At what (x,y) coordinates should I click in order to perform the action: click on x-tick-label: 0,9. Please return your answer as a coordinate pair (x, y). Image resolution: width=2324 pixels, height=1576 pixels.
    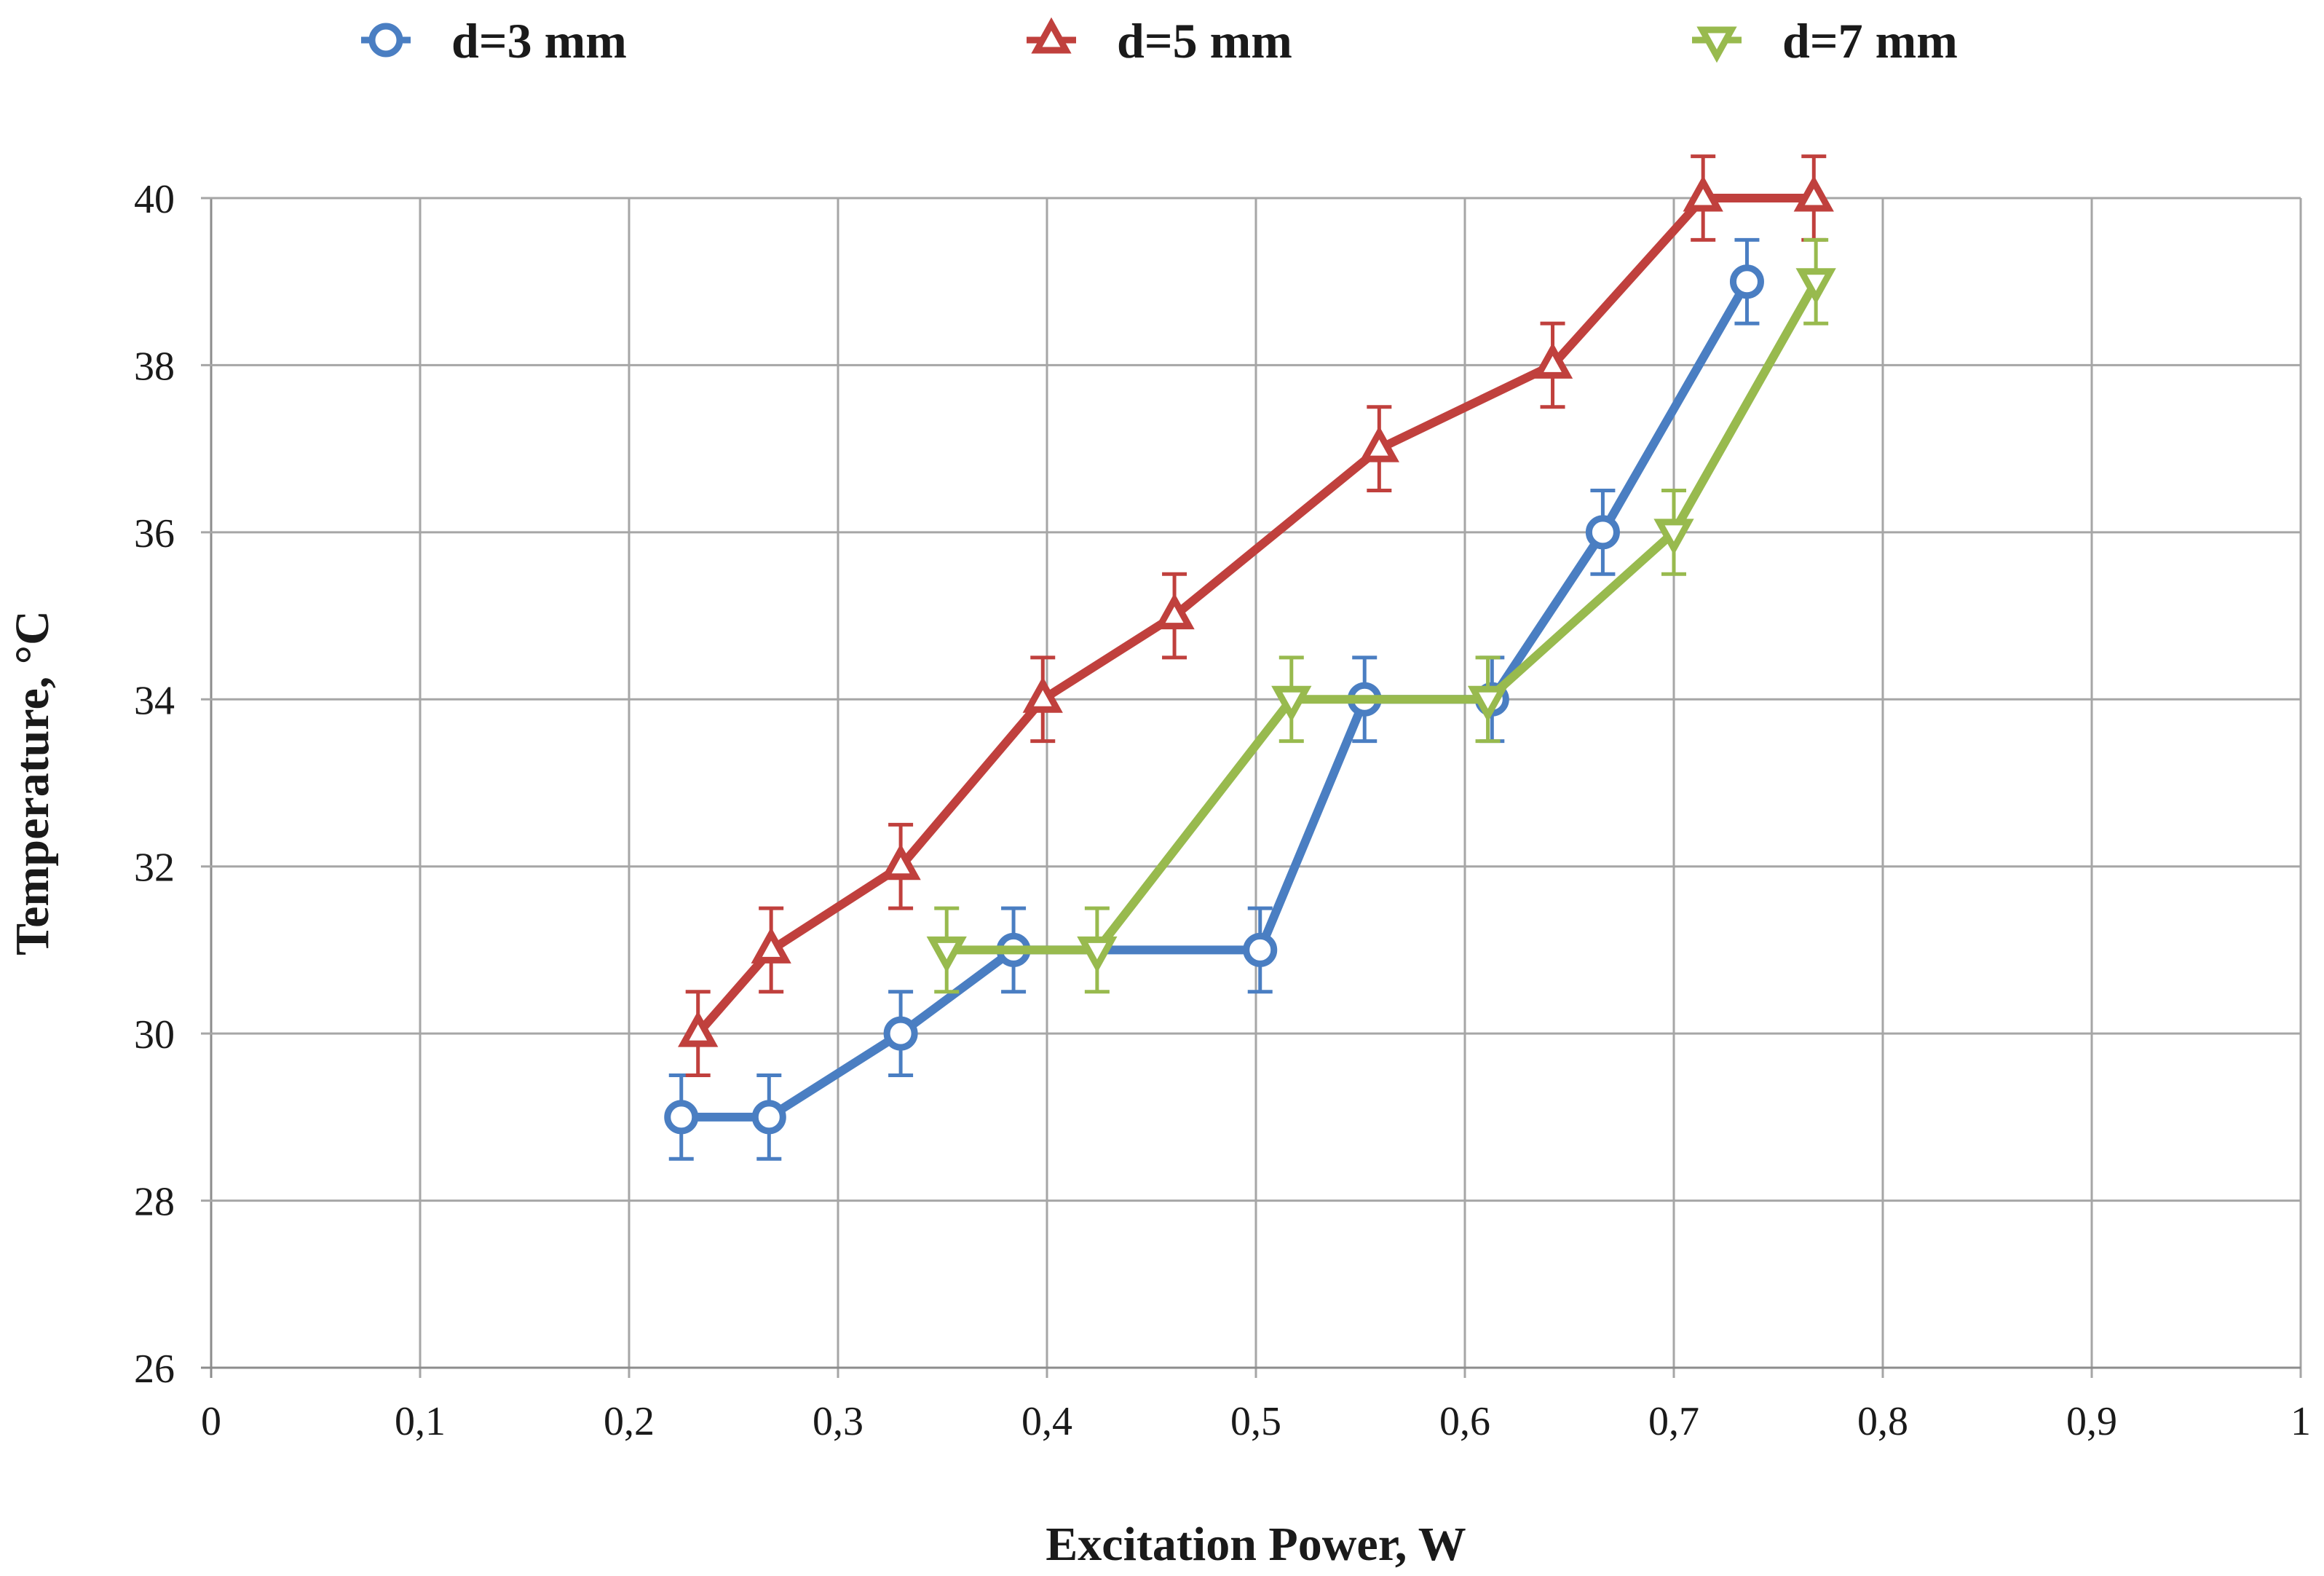
    Looking at the image, I should click on (2091, 1421).